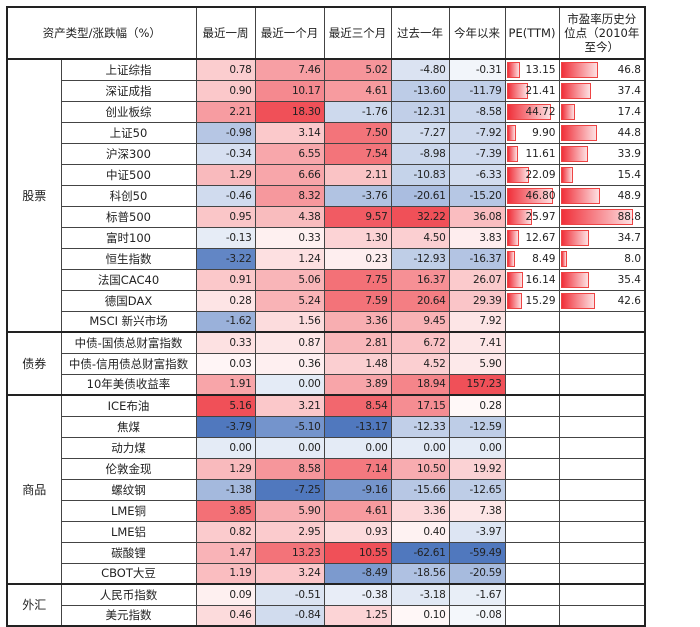 The height and width of the screenshot is (627, 700). I want to click on bar-value: 17.4, so click(629, 111).